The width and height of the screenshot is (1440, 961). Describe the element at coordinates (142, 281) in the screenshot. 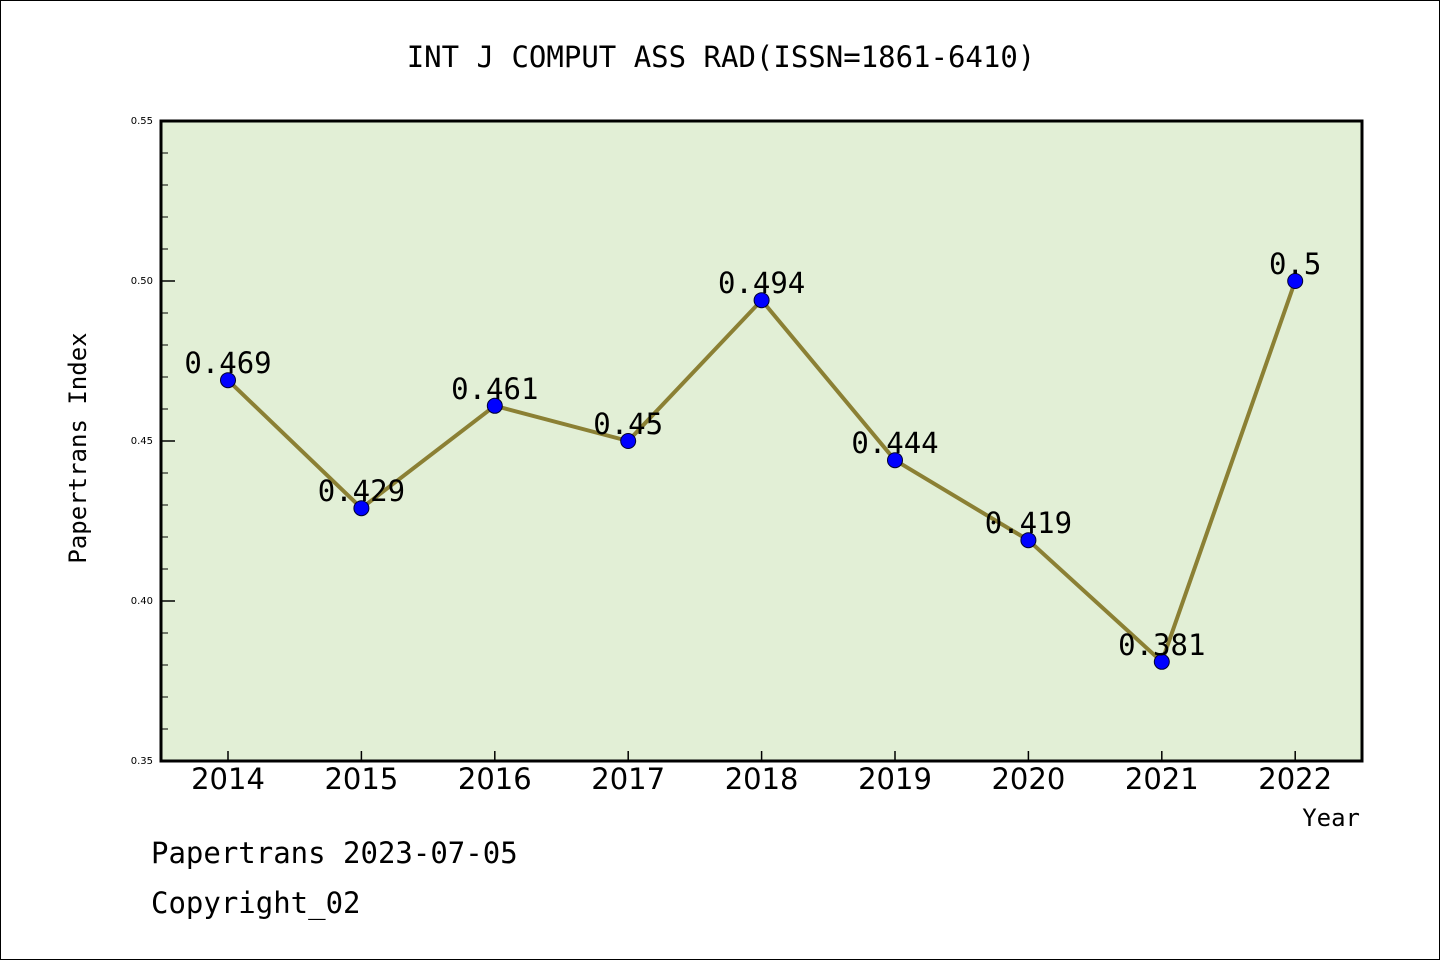

I see `y-tick-label: 0.50` at that location.